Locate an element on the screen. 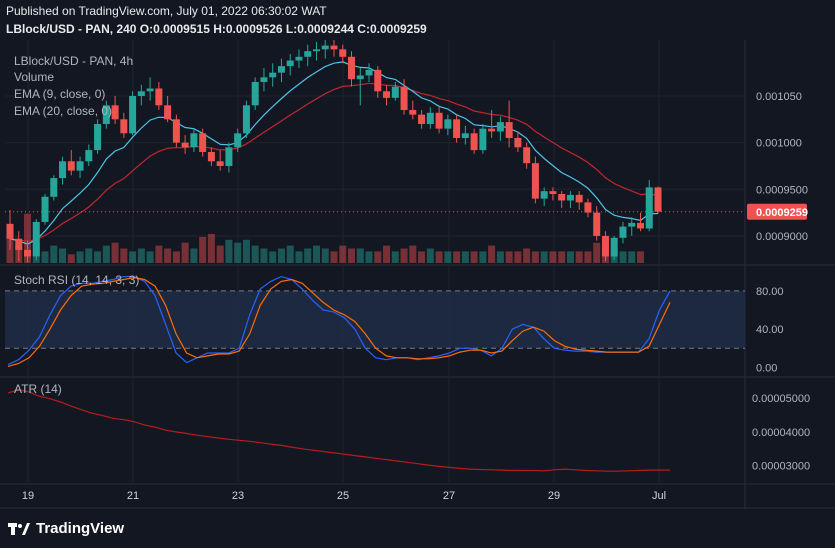 The image size is (835, 548). tradingview-logo: TradingView is located at coordinates (66, 528).